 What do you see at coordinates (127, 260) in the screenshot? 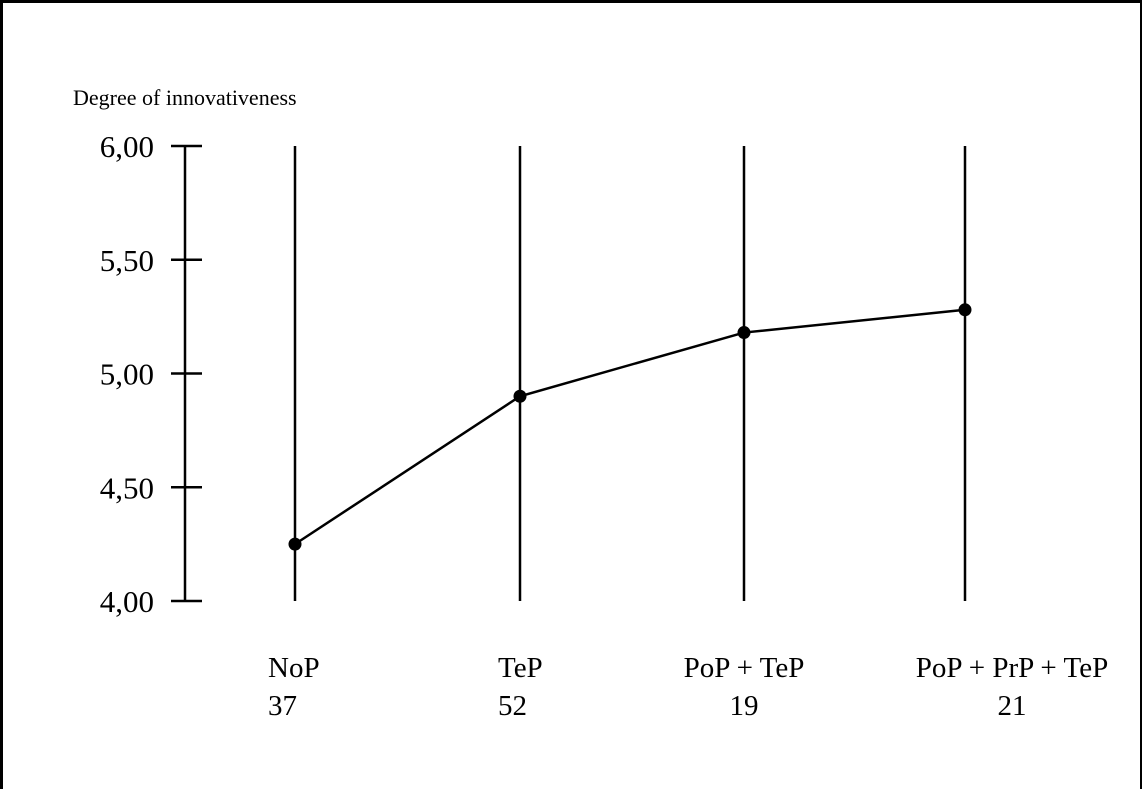
I see `y-tick-label: 5,50` at bounding box center [127, 260].